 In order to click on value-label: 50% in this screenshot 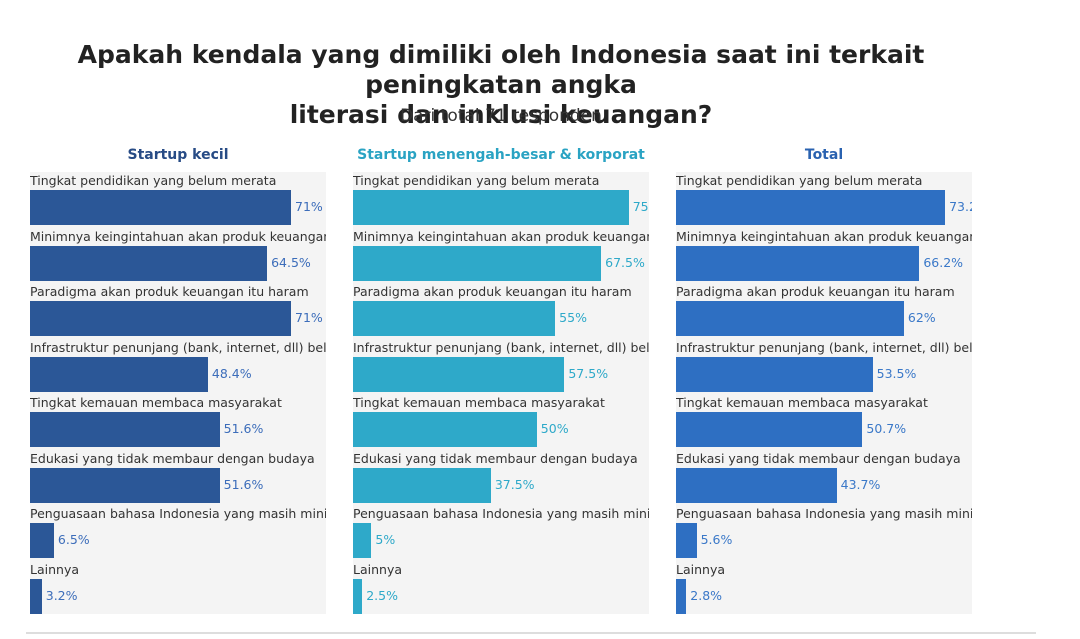, I will do `click(554, 428)`.